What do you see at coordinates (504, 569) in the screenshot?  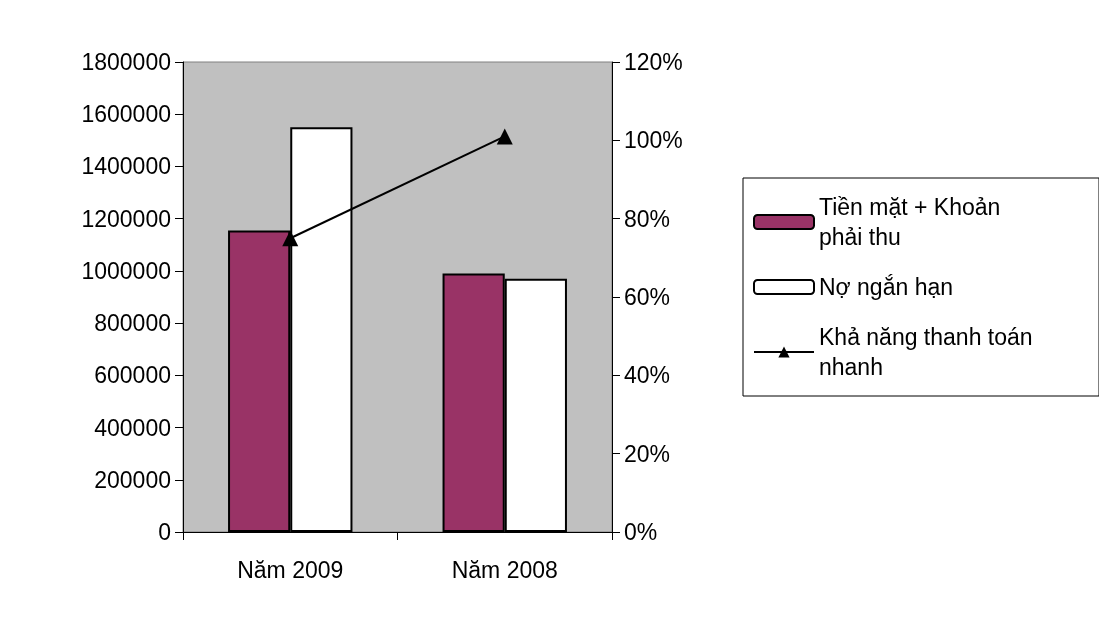 I see `x-tick-label: Năm 2008` at bounding box center [504, 569].